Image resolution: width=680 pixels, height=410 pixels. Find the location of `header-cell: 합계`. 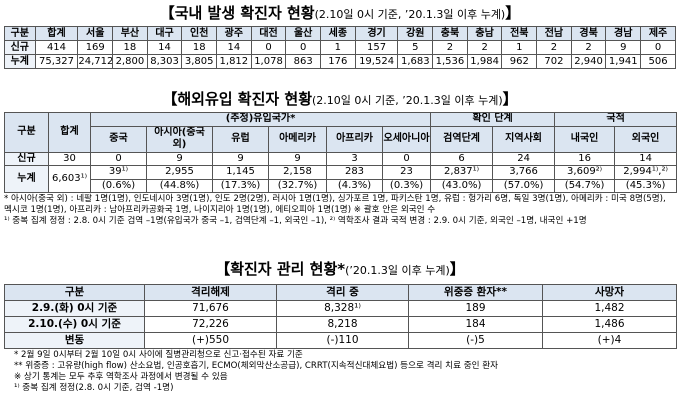

header-cell: 합계 is located at coordinates (56, 33).